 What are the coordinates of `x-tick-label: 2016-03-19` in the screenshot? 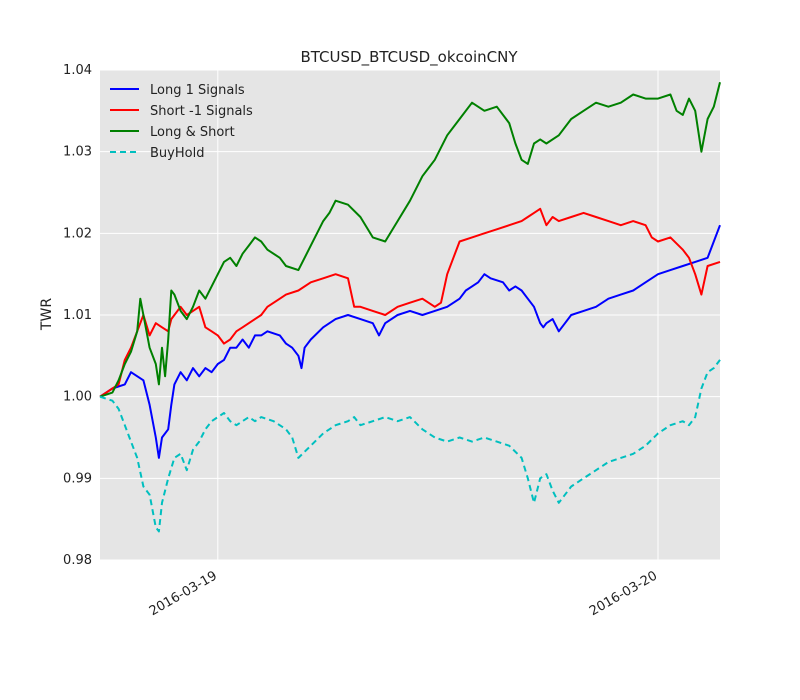 It's located at (183, 593).